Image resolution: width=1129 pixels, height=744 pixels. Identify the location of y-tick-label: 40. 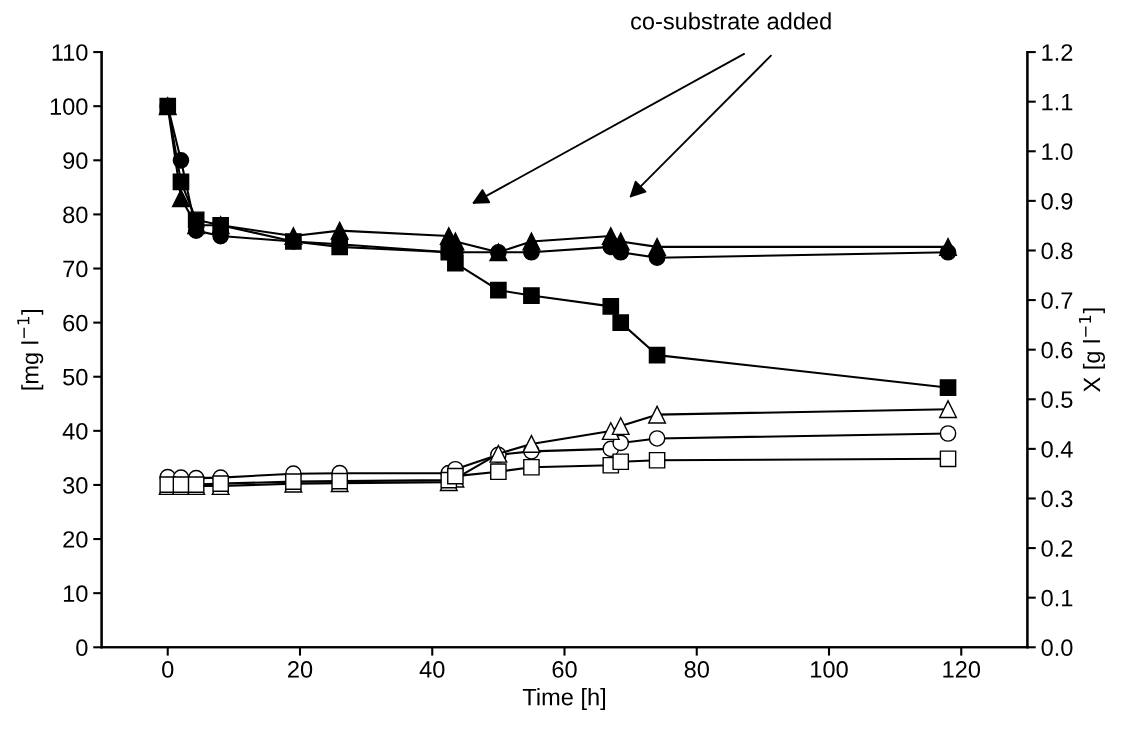
(75, 431).